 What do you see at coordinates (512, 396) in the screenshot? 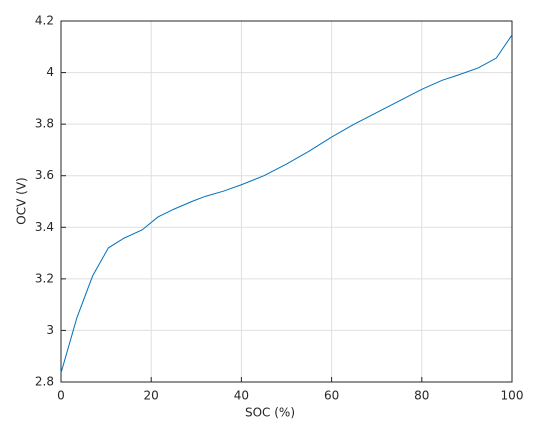
I see `x-tick-label: 100` at bounding box center [512, 396].